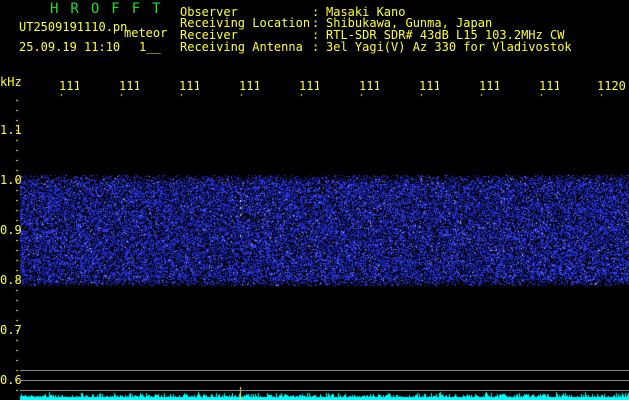  I want to click on antenna-label: Receiving Antenna, so click(241, 47).